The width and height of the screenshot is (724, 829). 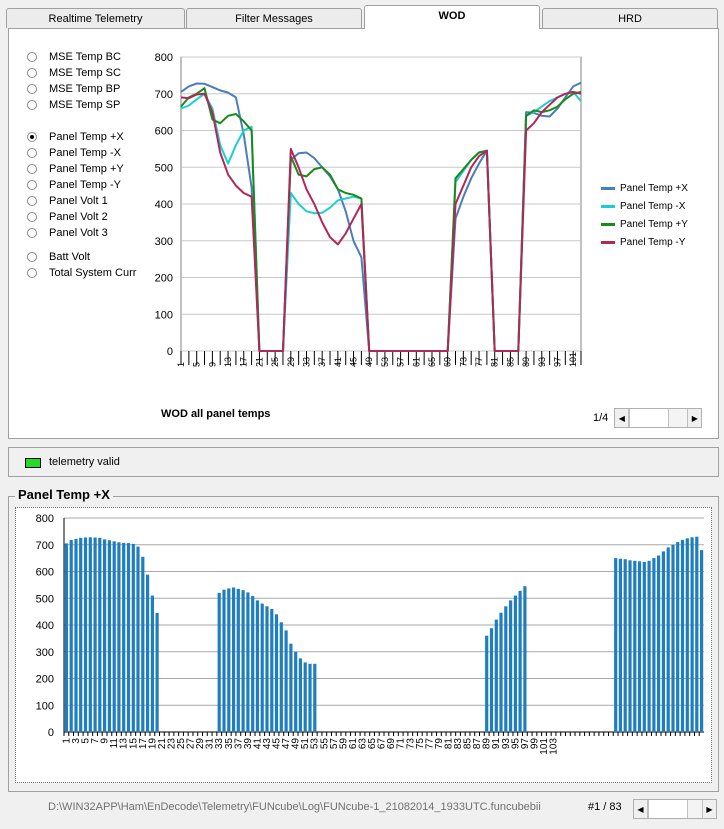 What do you see at coordinates (709, 809) in the screenshot?
I see `record-right-button: ▶` at bounding box center [709, 809].